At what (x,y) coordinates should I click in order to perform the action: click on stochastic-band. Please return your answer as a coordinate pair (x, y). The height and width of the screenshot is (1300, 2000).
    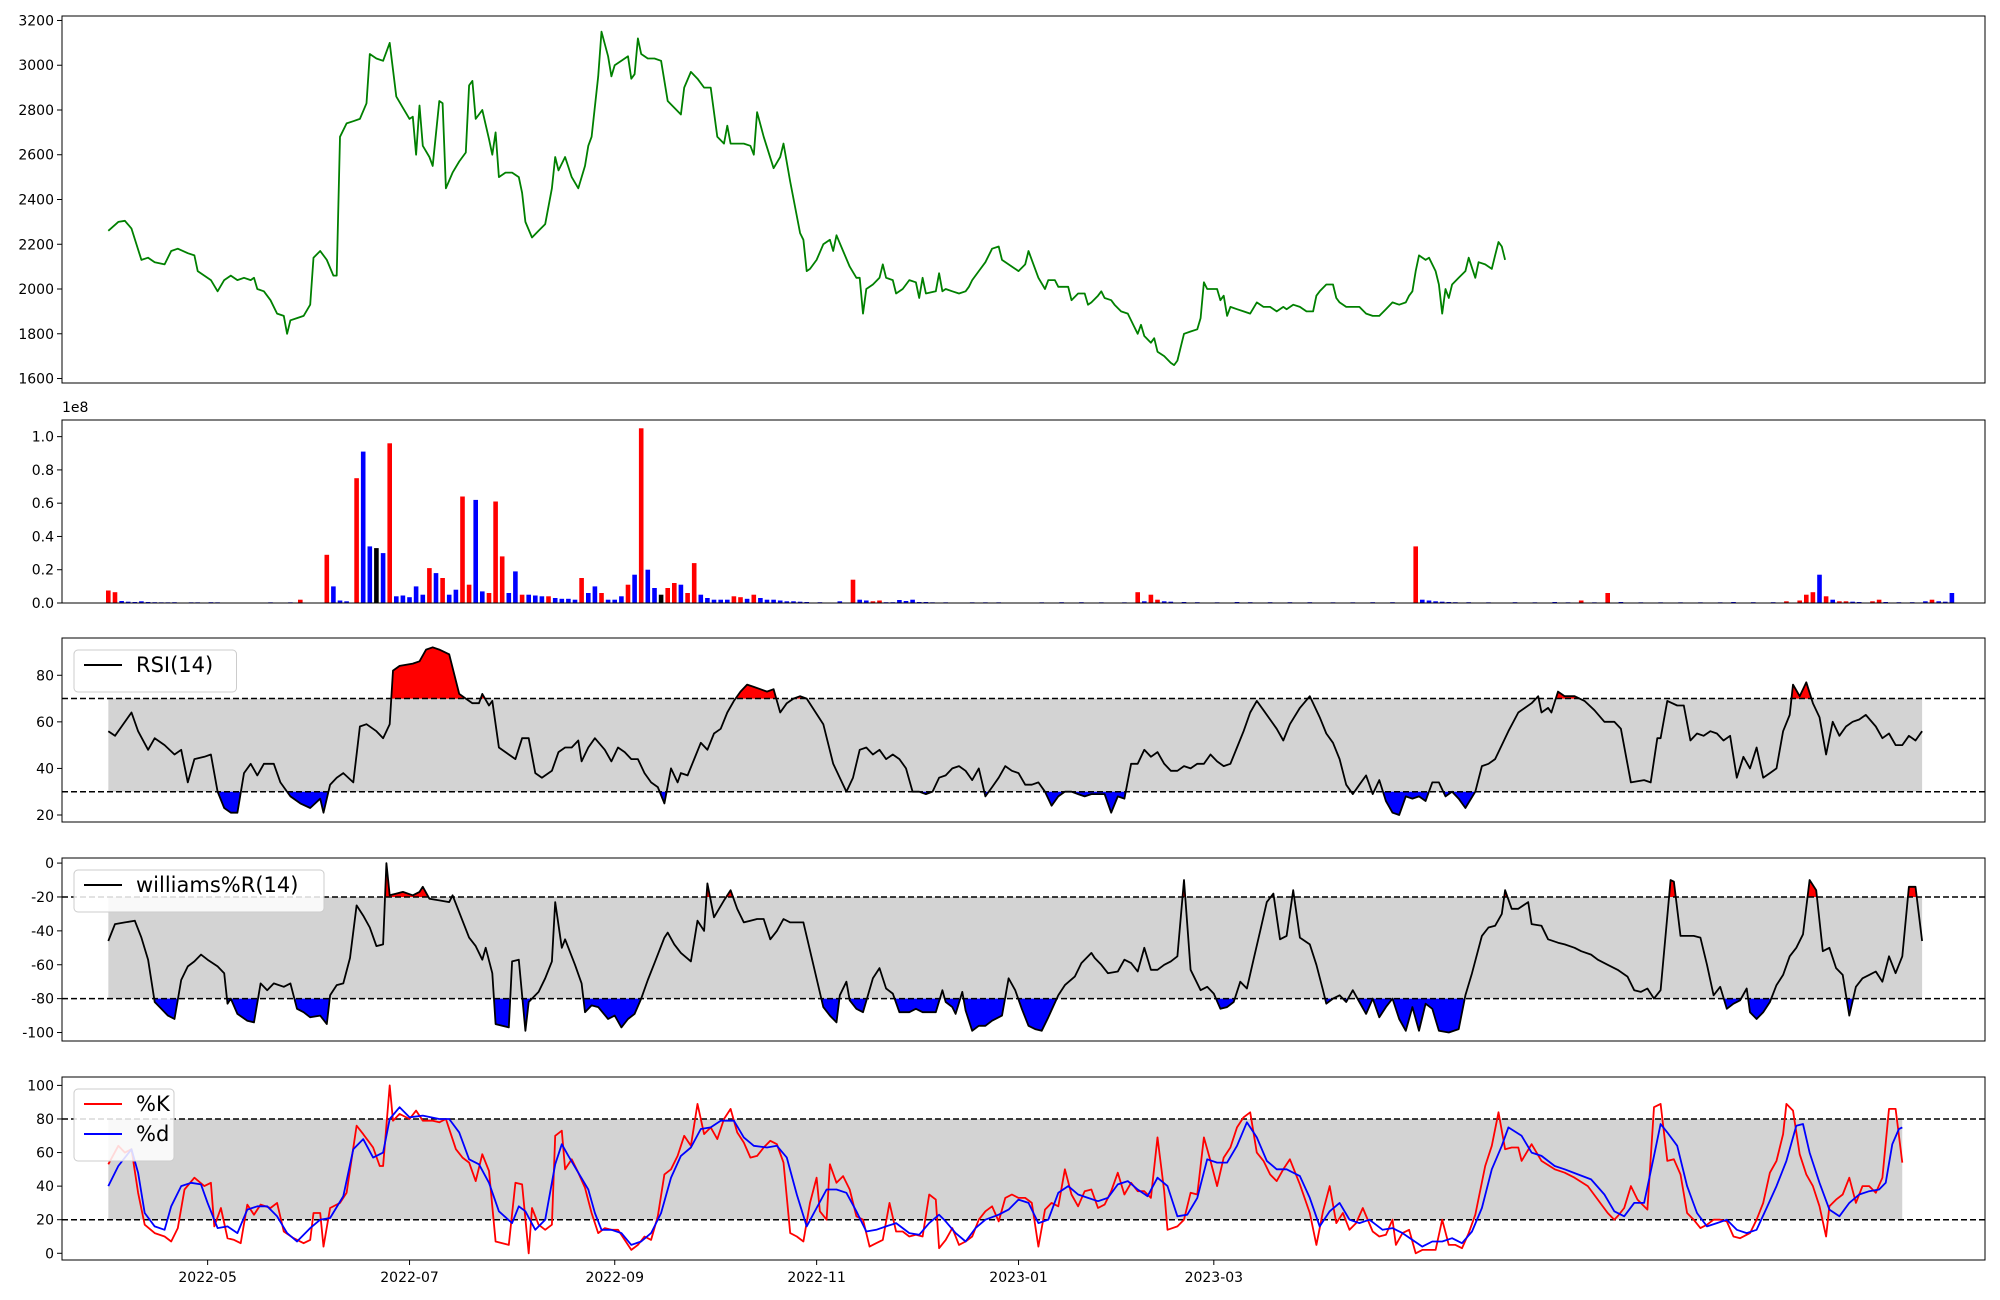
    Looking at the image, I should click on (1005, 1169).